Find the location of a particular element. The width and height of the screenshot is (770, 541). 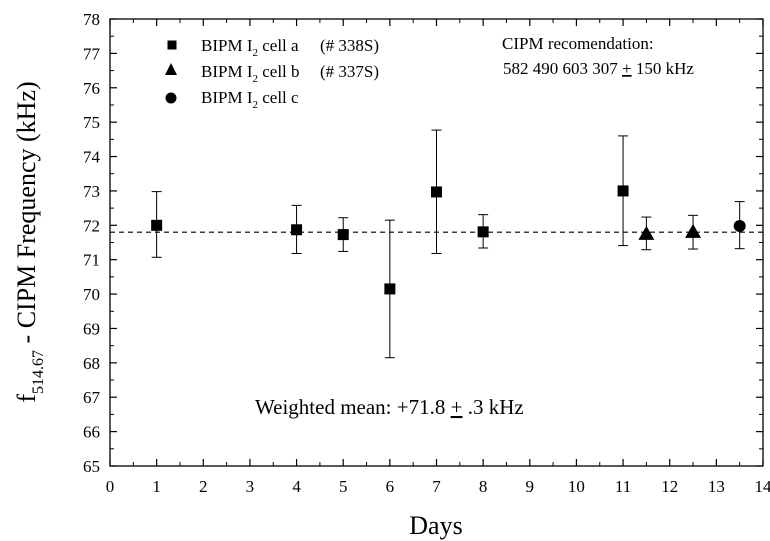

marker-circle is located at coordinates (739, 225).